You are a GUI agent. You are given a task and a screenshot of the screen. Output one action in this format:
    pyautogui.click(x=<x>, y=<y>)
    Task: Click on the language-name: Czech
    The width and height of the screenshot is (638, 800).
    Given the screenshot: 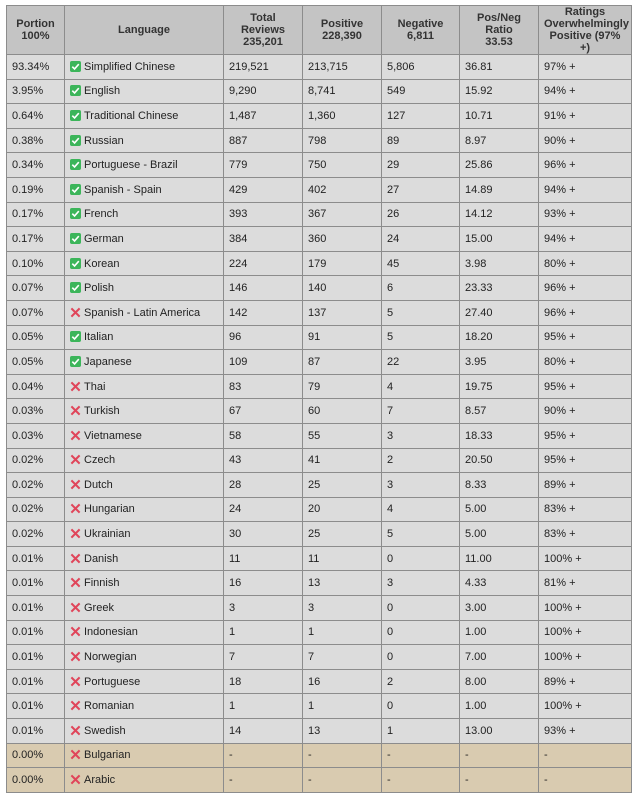 What is the action you would take?
    pyautogui.click(x=100, y=460)
    